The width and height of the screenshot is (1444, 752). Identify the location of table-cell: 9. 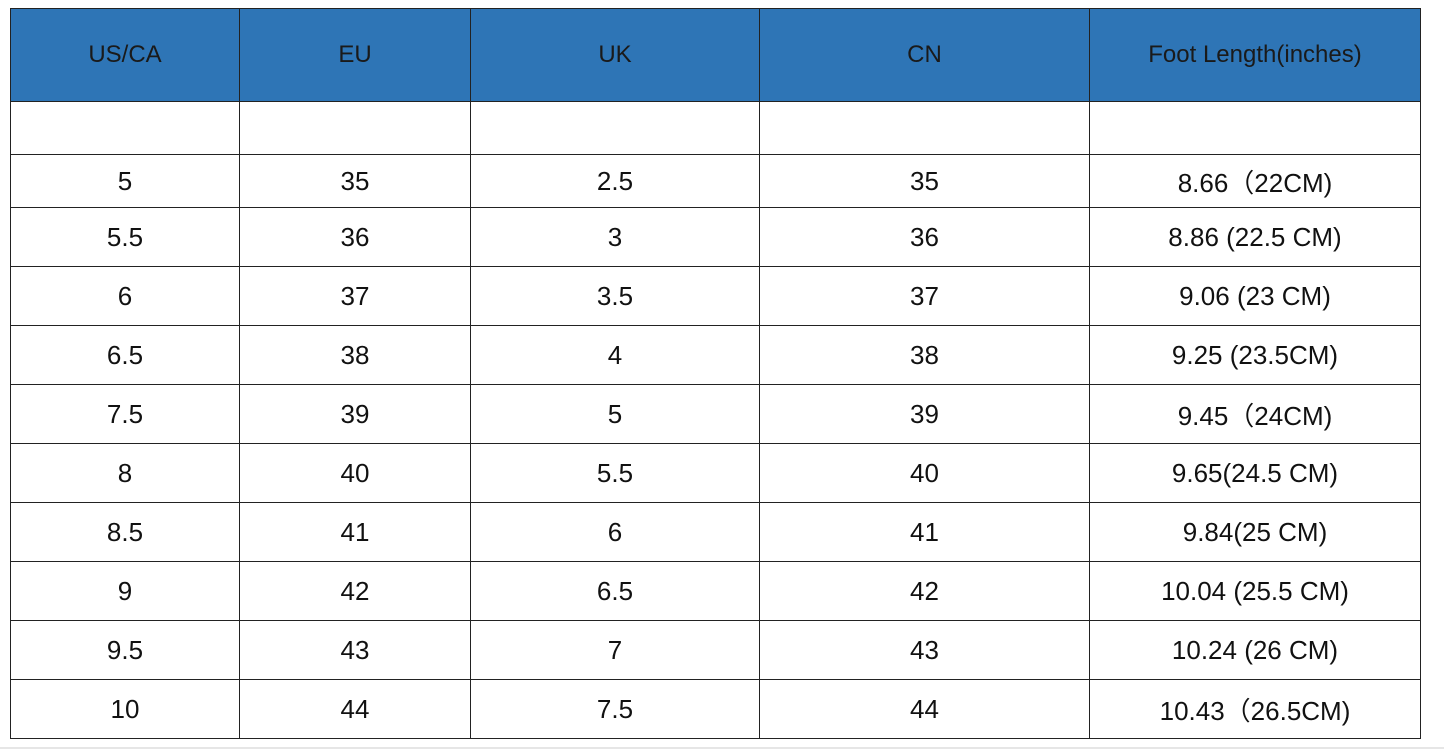
(125, 591).